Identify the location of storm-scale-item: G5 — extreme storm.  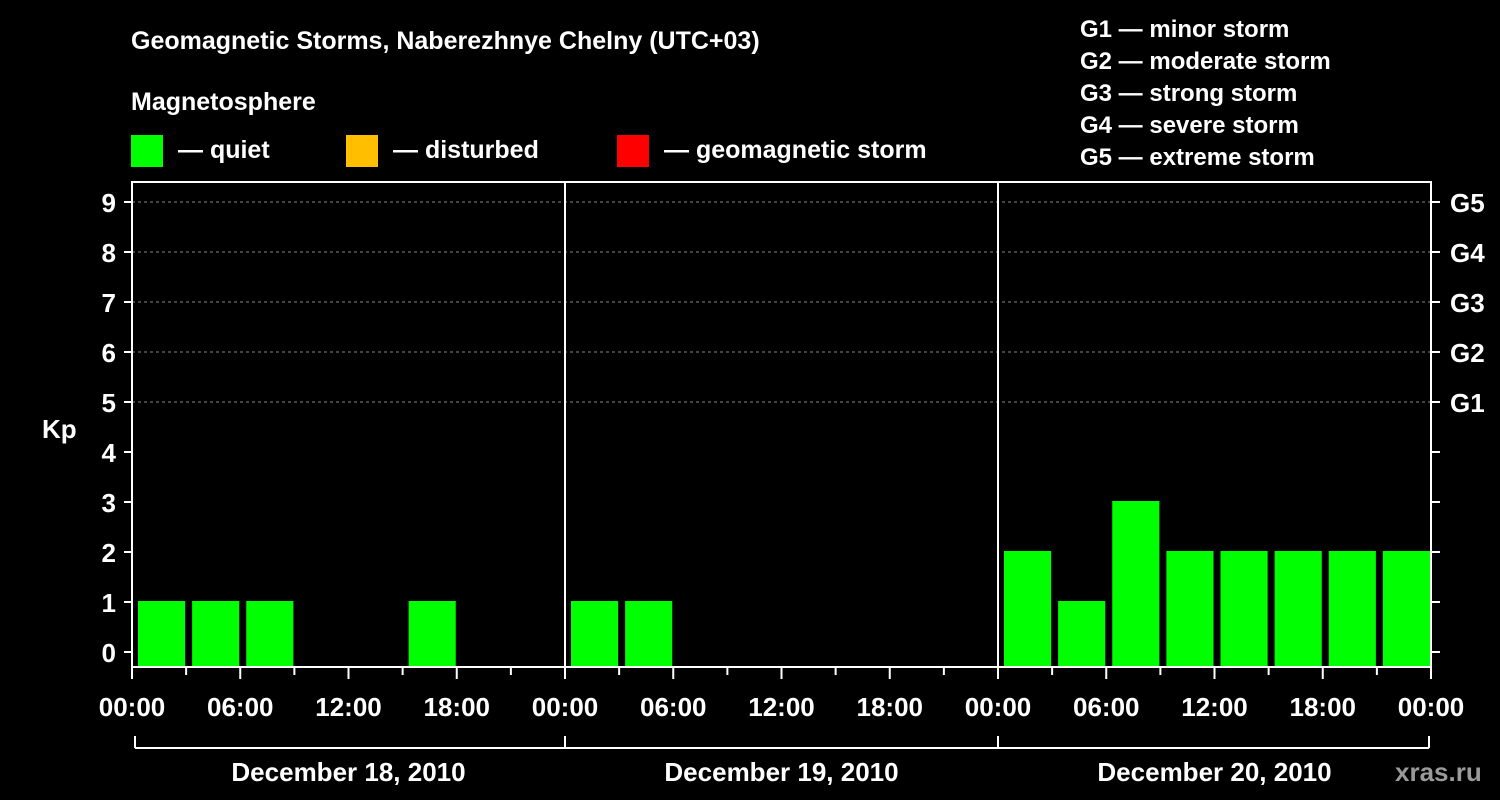
(1197, 157).